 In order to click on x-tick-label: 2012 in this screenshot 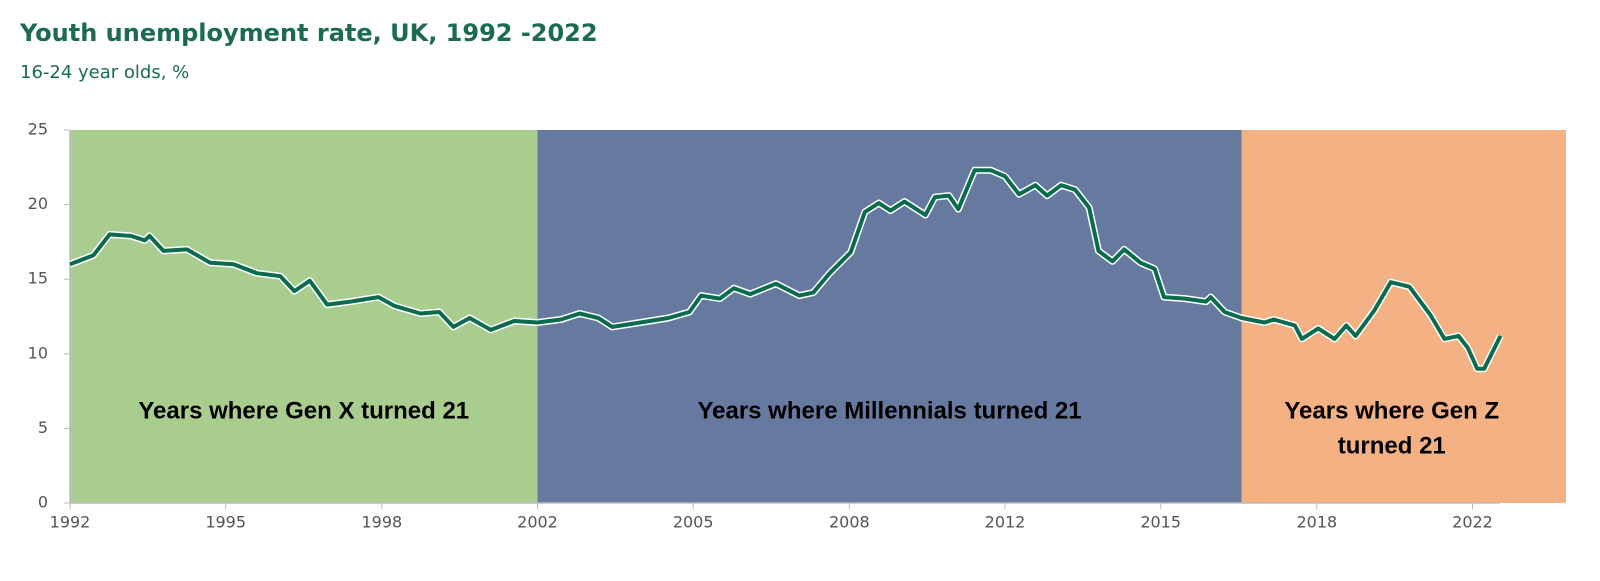, I will do `click(1005, 522)`.